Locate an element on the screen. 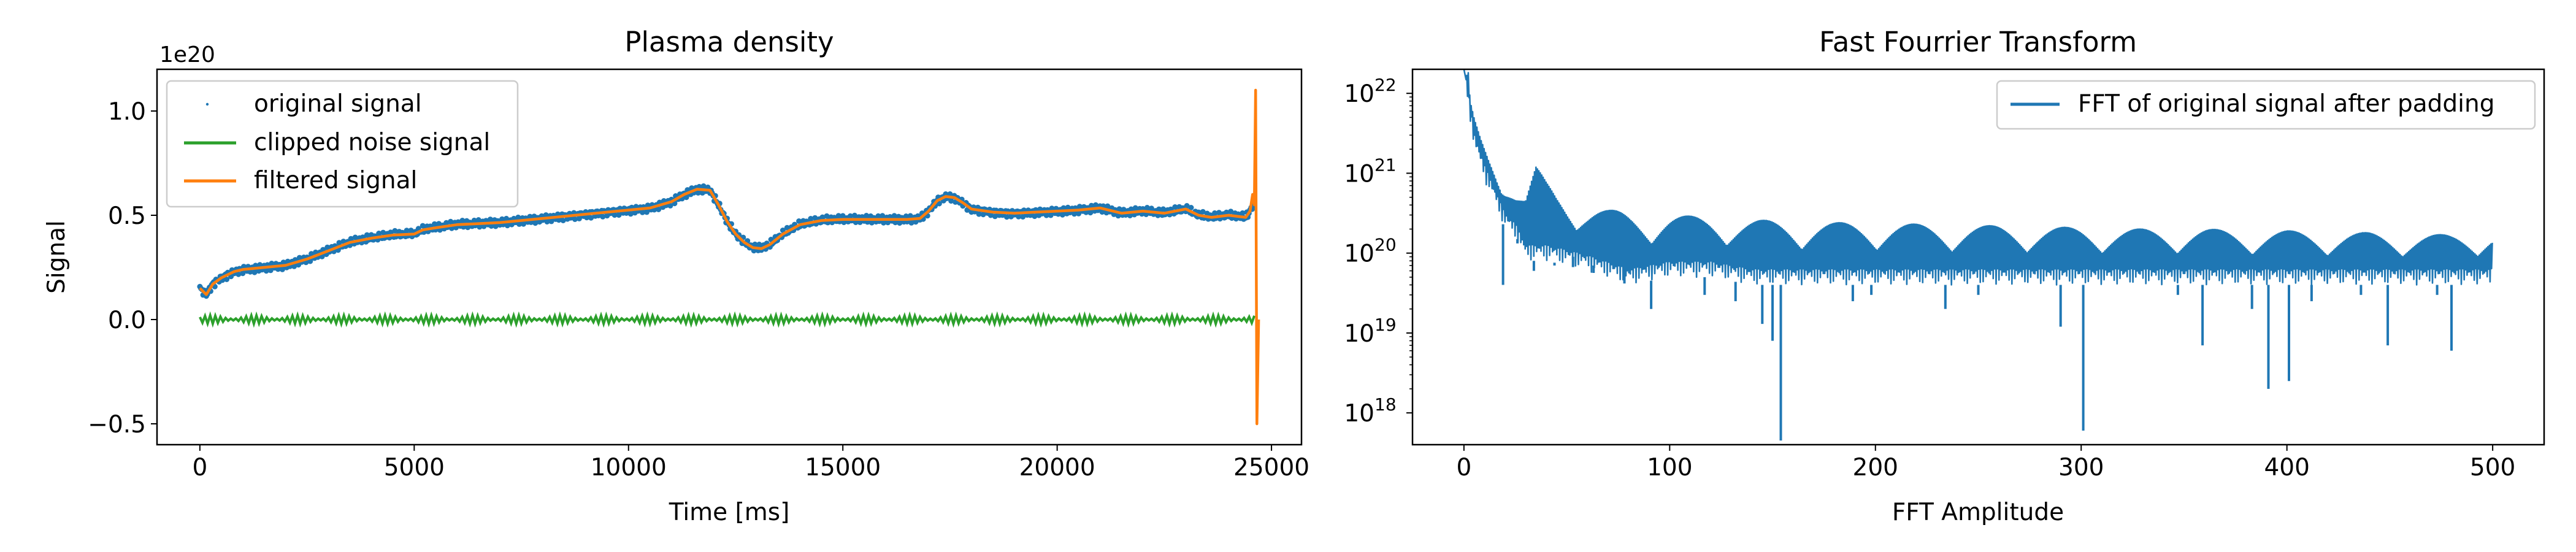 This screenshot has height=552, width=2576. x-axis-label: Time [ms] is located at coordinates (729, 512).